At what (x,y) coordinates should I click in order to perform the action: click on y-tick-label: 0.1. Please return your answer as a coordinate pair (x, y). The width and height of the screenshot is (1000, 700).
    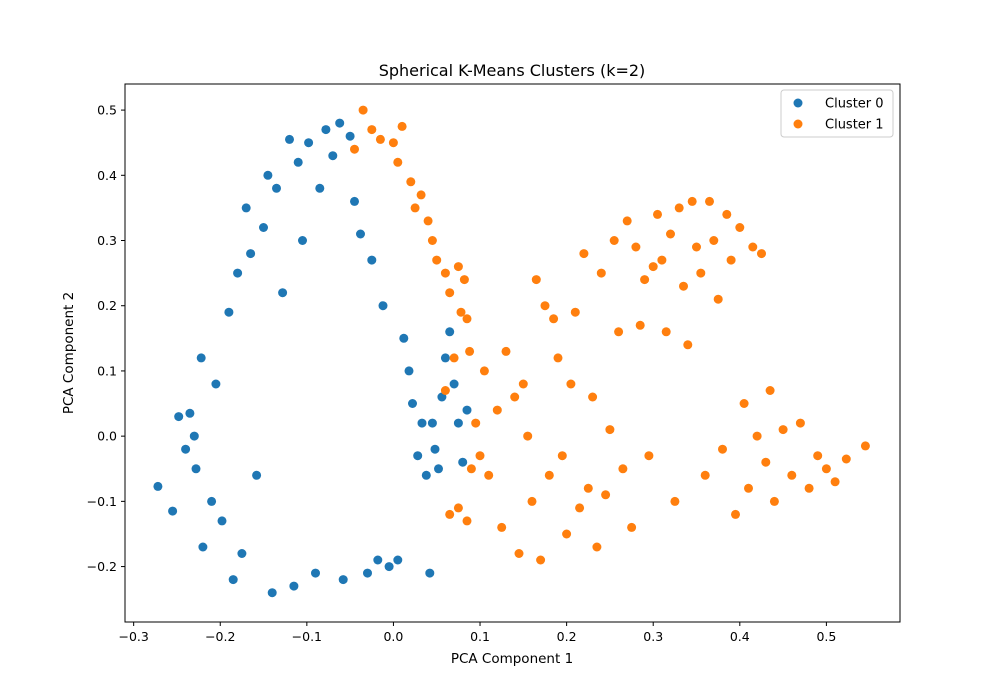
    Looking at the image, I should click on (107, 370).